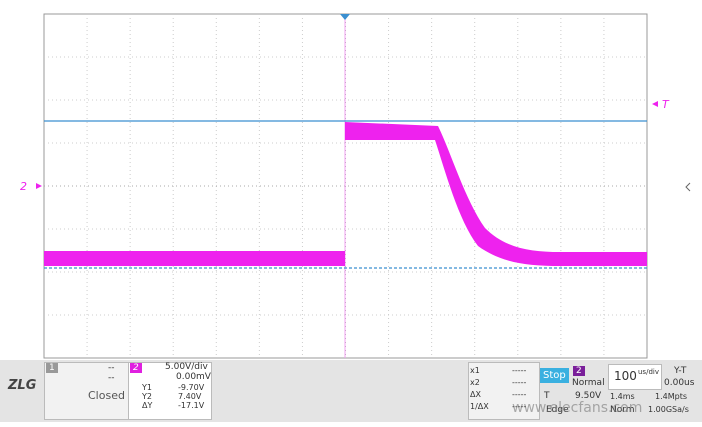 The height and width of the screenshot is (427, 702). Describe the element at coordinates (579, 371) in the screenshot. I see `trigger-source: 2` at that location.